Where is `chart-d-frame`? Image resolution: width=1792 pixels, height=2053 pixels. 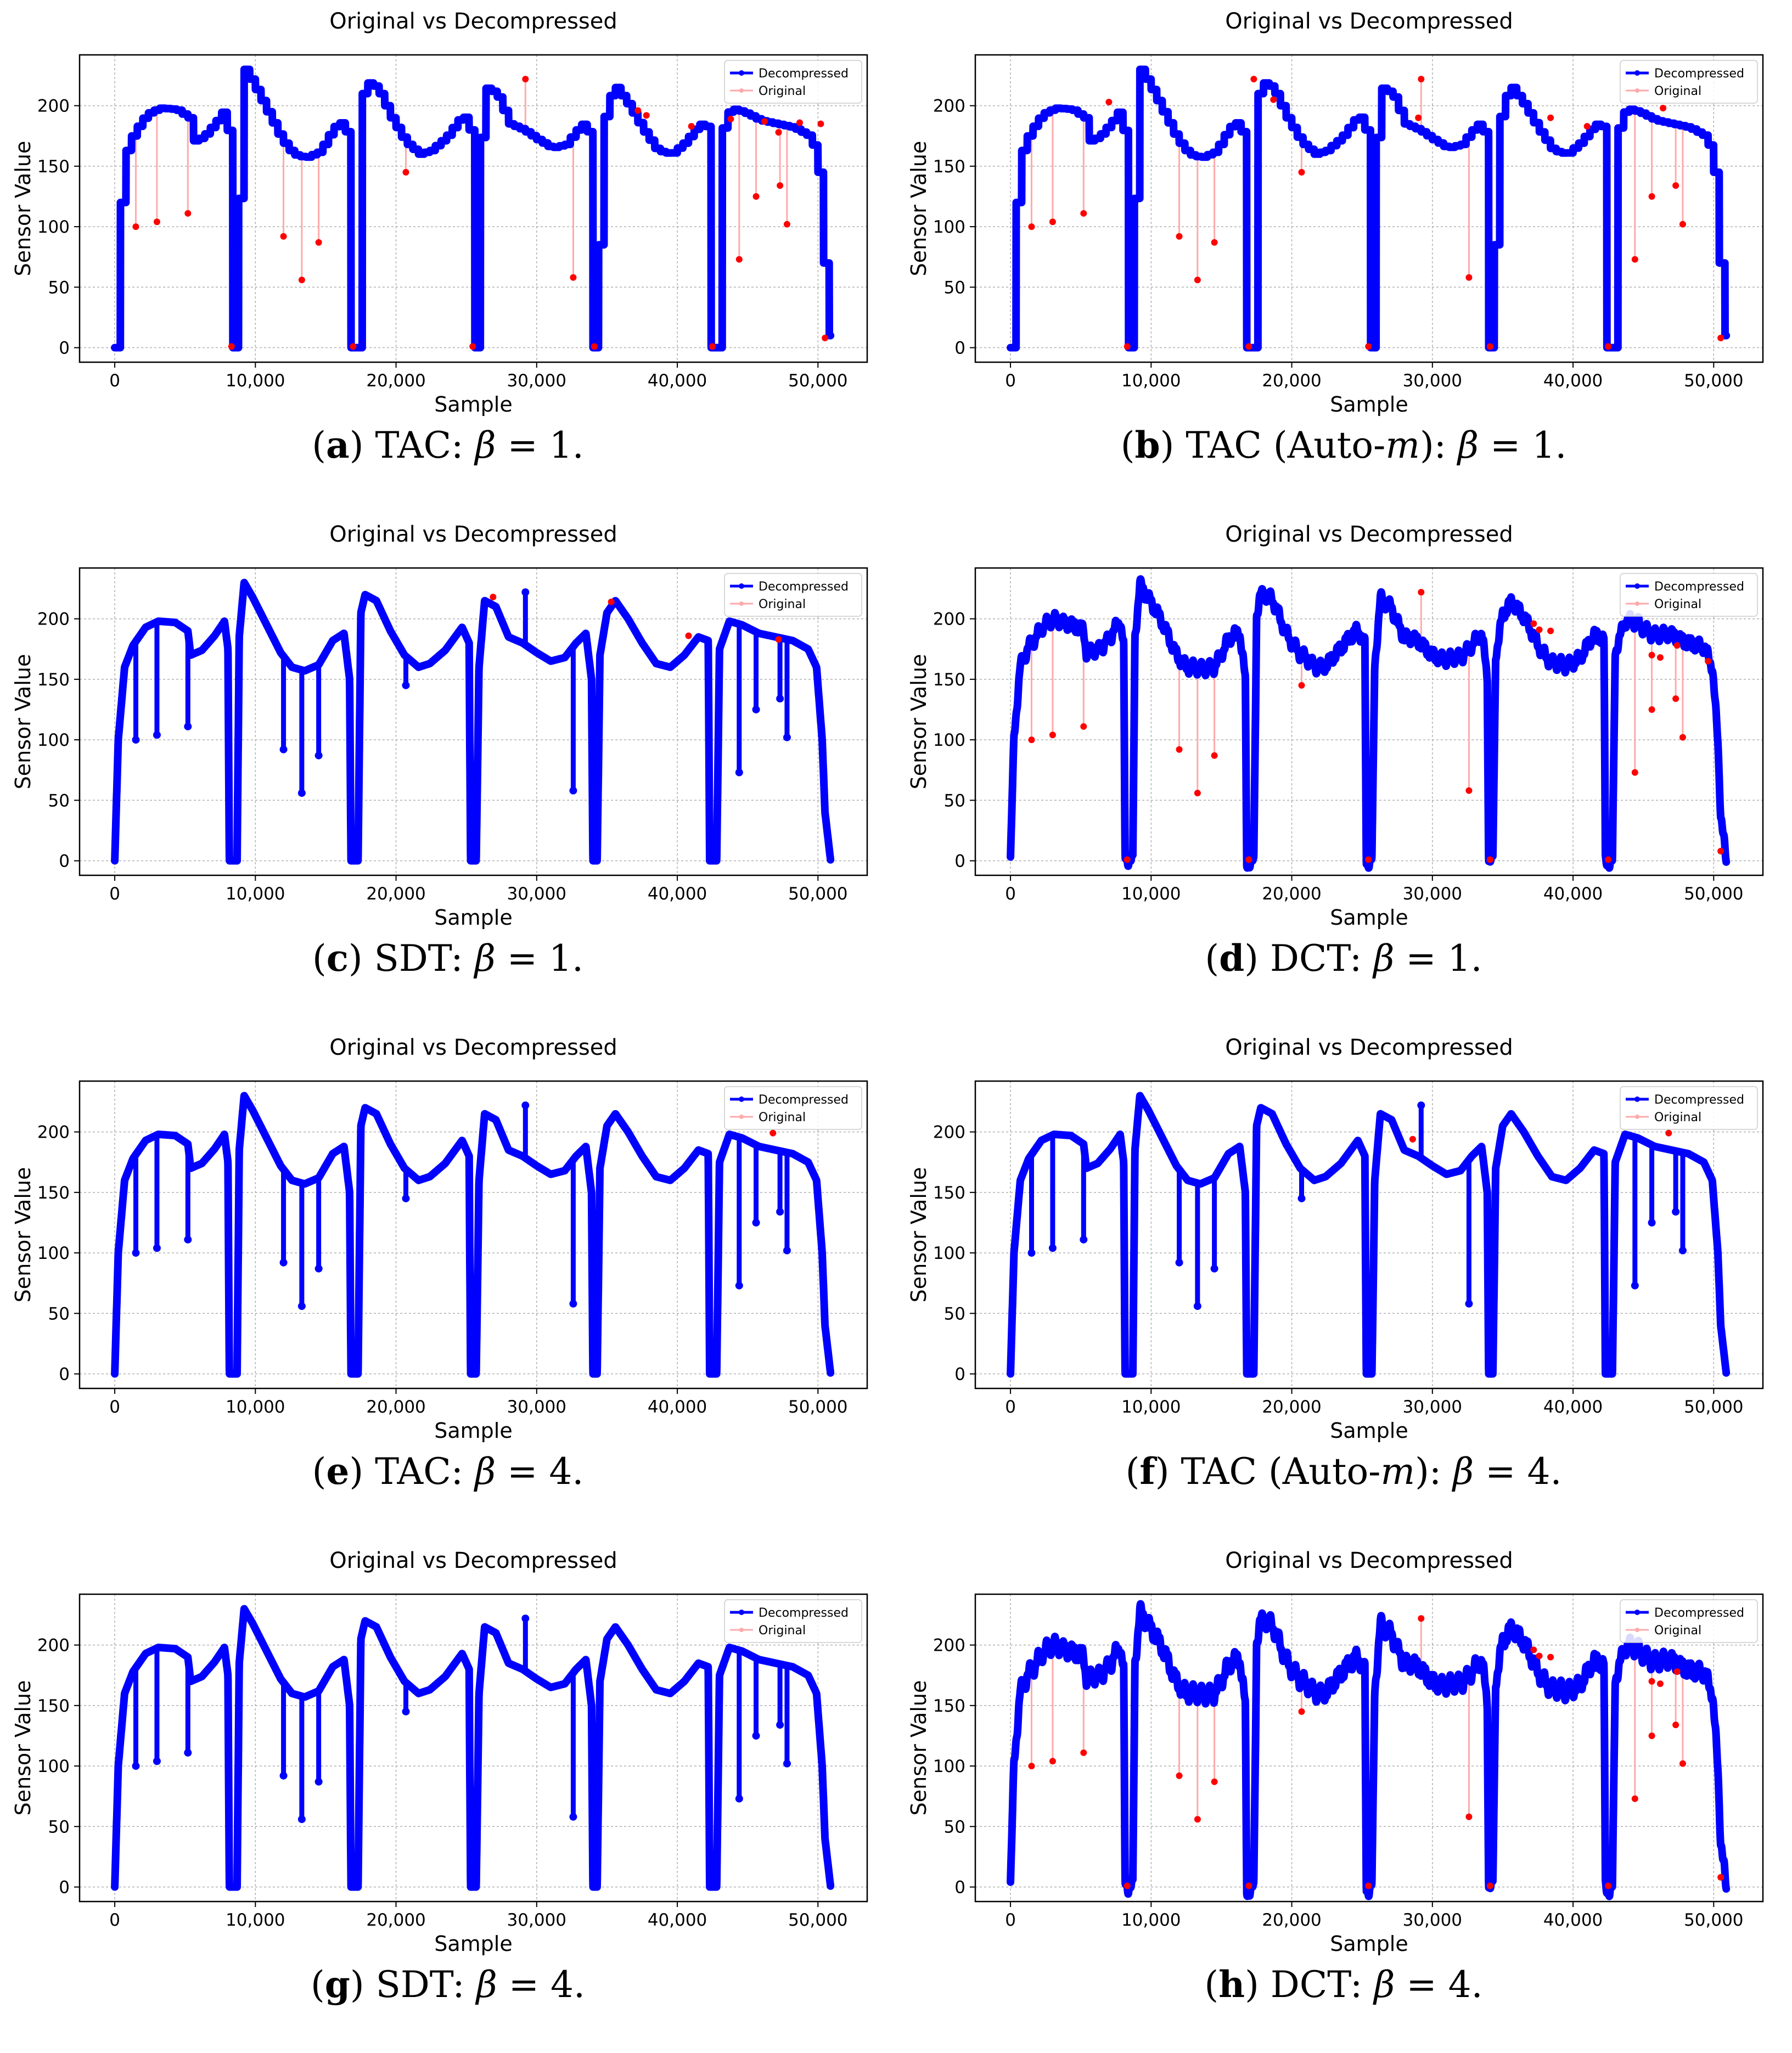 chart-d-frame is located at coordinates (1369, 722).